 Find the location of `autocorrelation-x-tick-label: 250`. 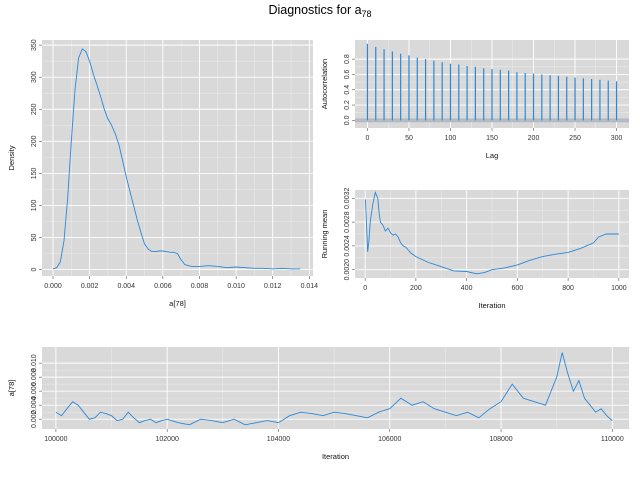

autocorrelation-x-tick-label: 250 is located at coordinates (575, 138).